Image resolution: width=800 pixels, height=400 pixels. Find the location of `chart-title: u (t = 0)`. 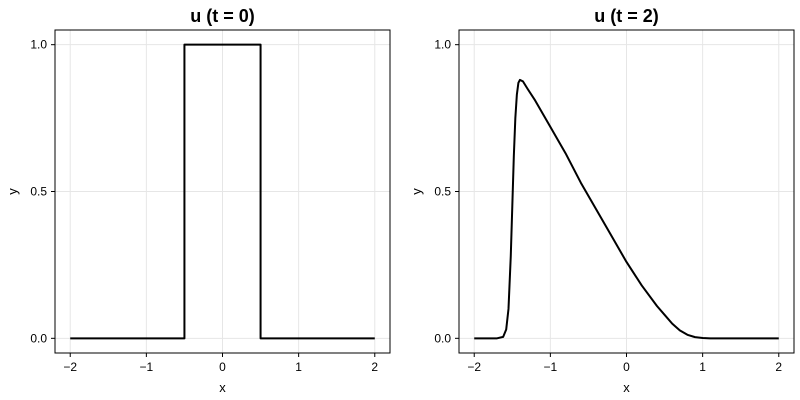

chart-title: u (t = 0) is located at coordinates (222, 16).